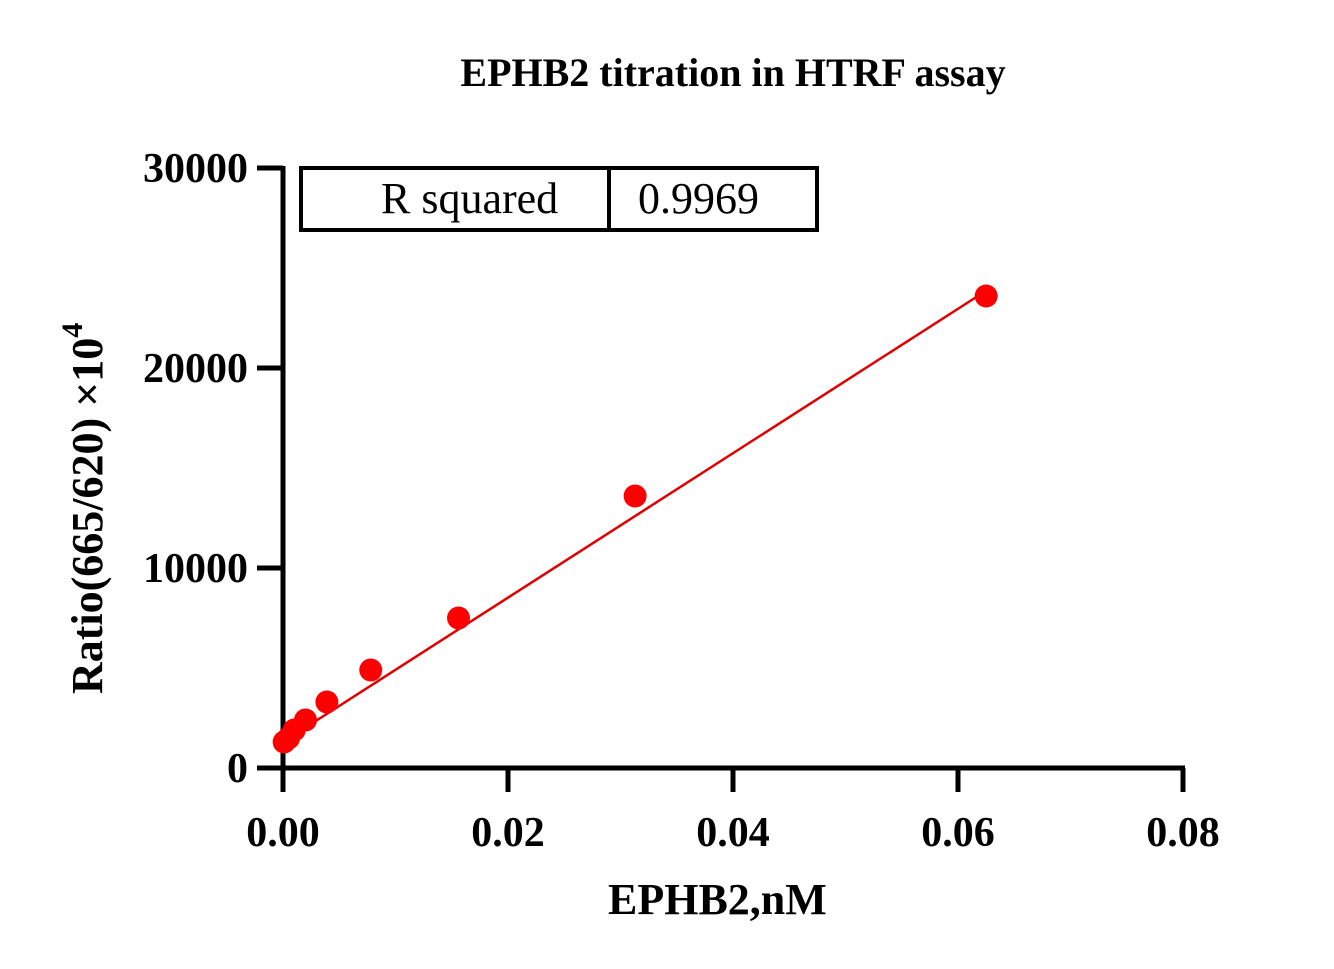  What do you see at coordinates (87, 516) in the screenshot?
I see `y-axis-label-text: Ratio(665/620) ×10` at bounding box center [87, 516].